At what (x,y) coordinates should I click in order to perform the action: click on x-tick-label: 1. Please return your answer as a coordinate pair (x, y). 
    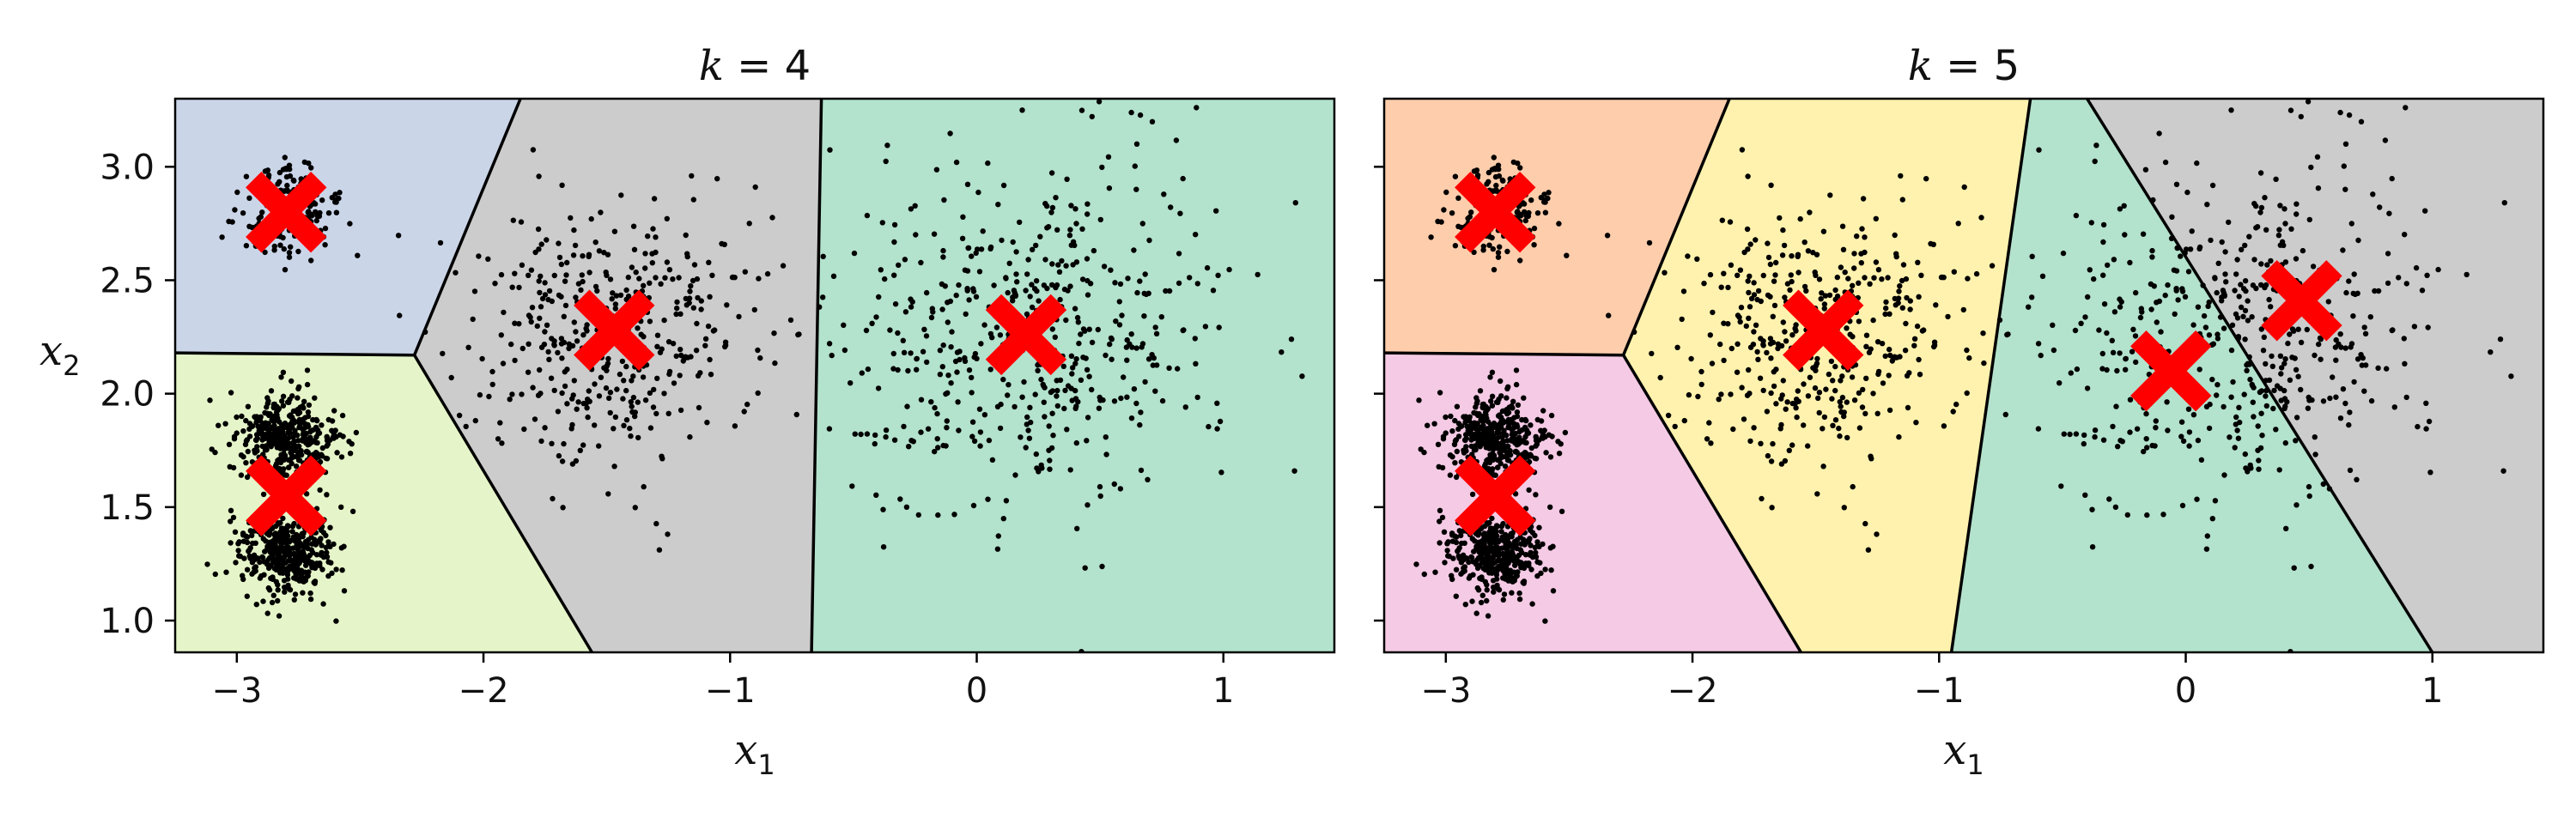
    Looking at the image, I should click on (1223, 691).